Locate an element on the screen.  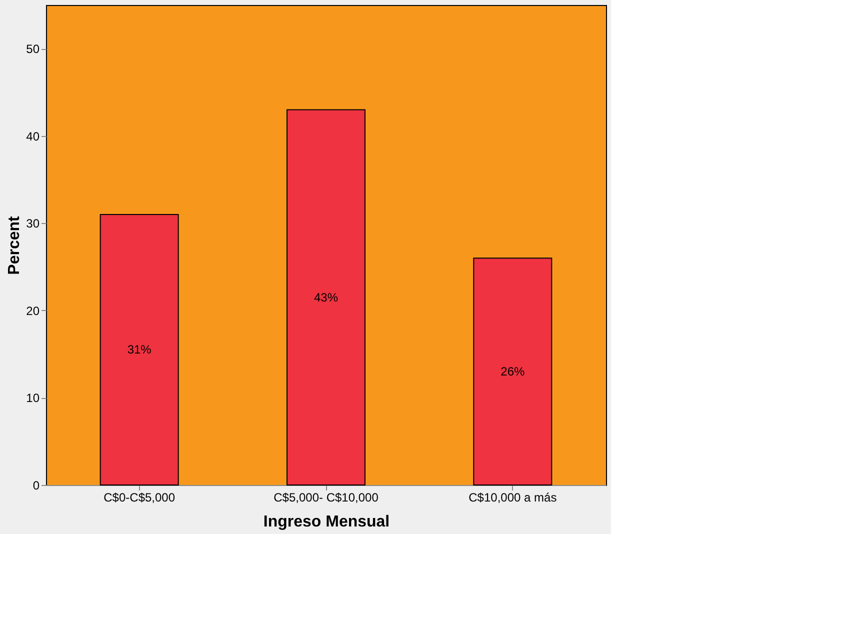
y-tick-label: 10 is located at coordinates (33, 398).